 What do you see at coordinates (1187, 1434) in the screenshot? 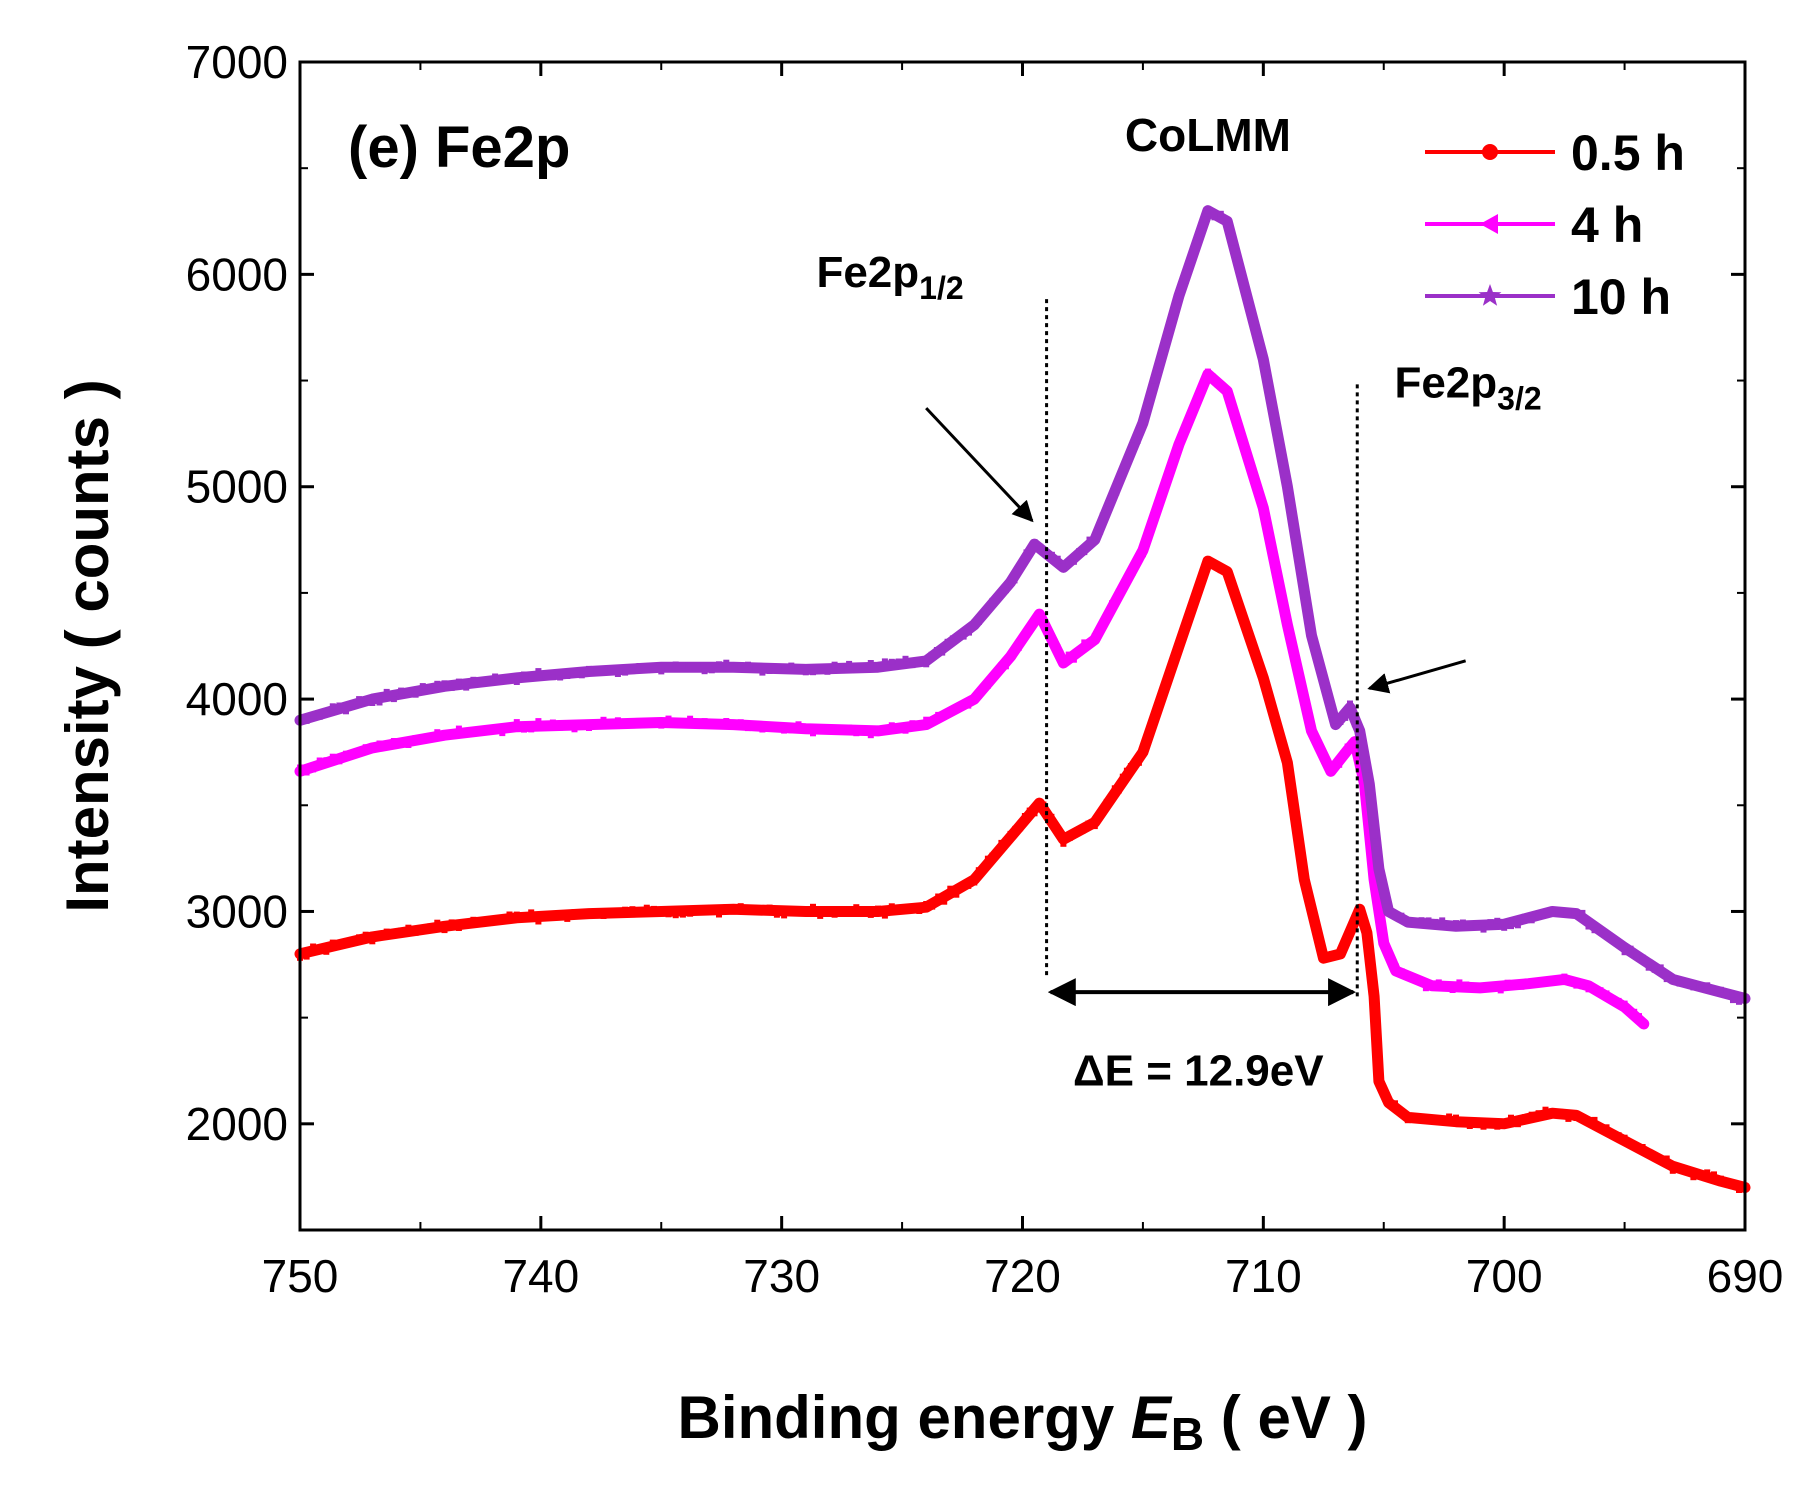
I see `x-axis-label-sub: B` at bounding box center [1187, 1434].